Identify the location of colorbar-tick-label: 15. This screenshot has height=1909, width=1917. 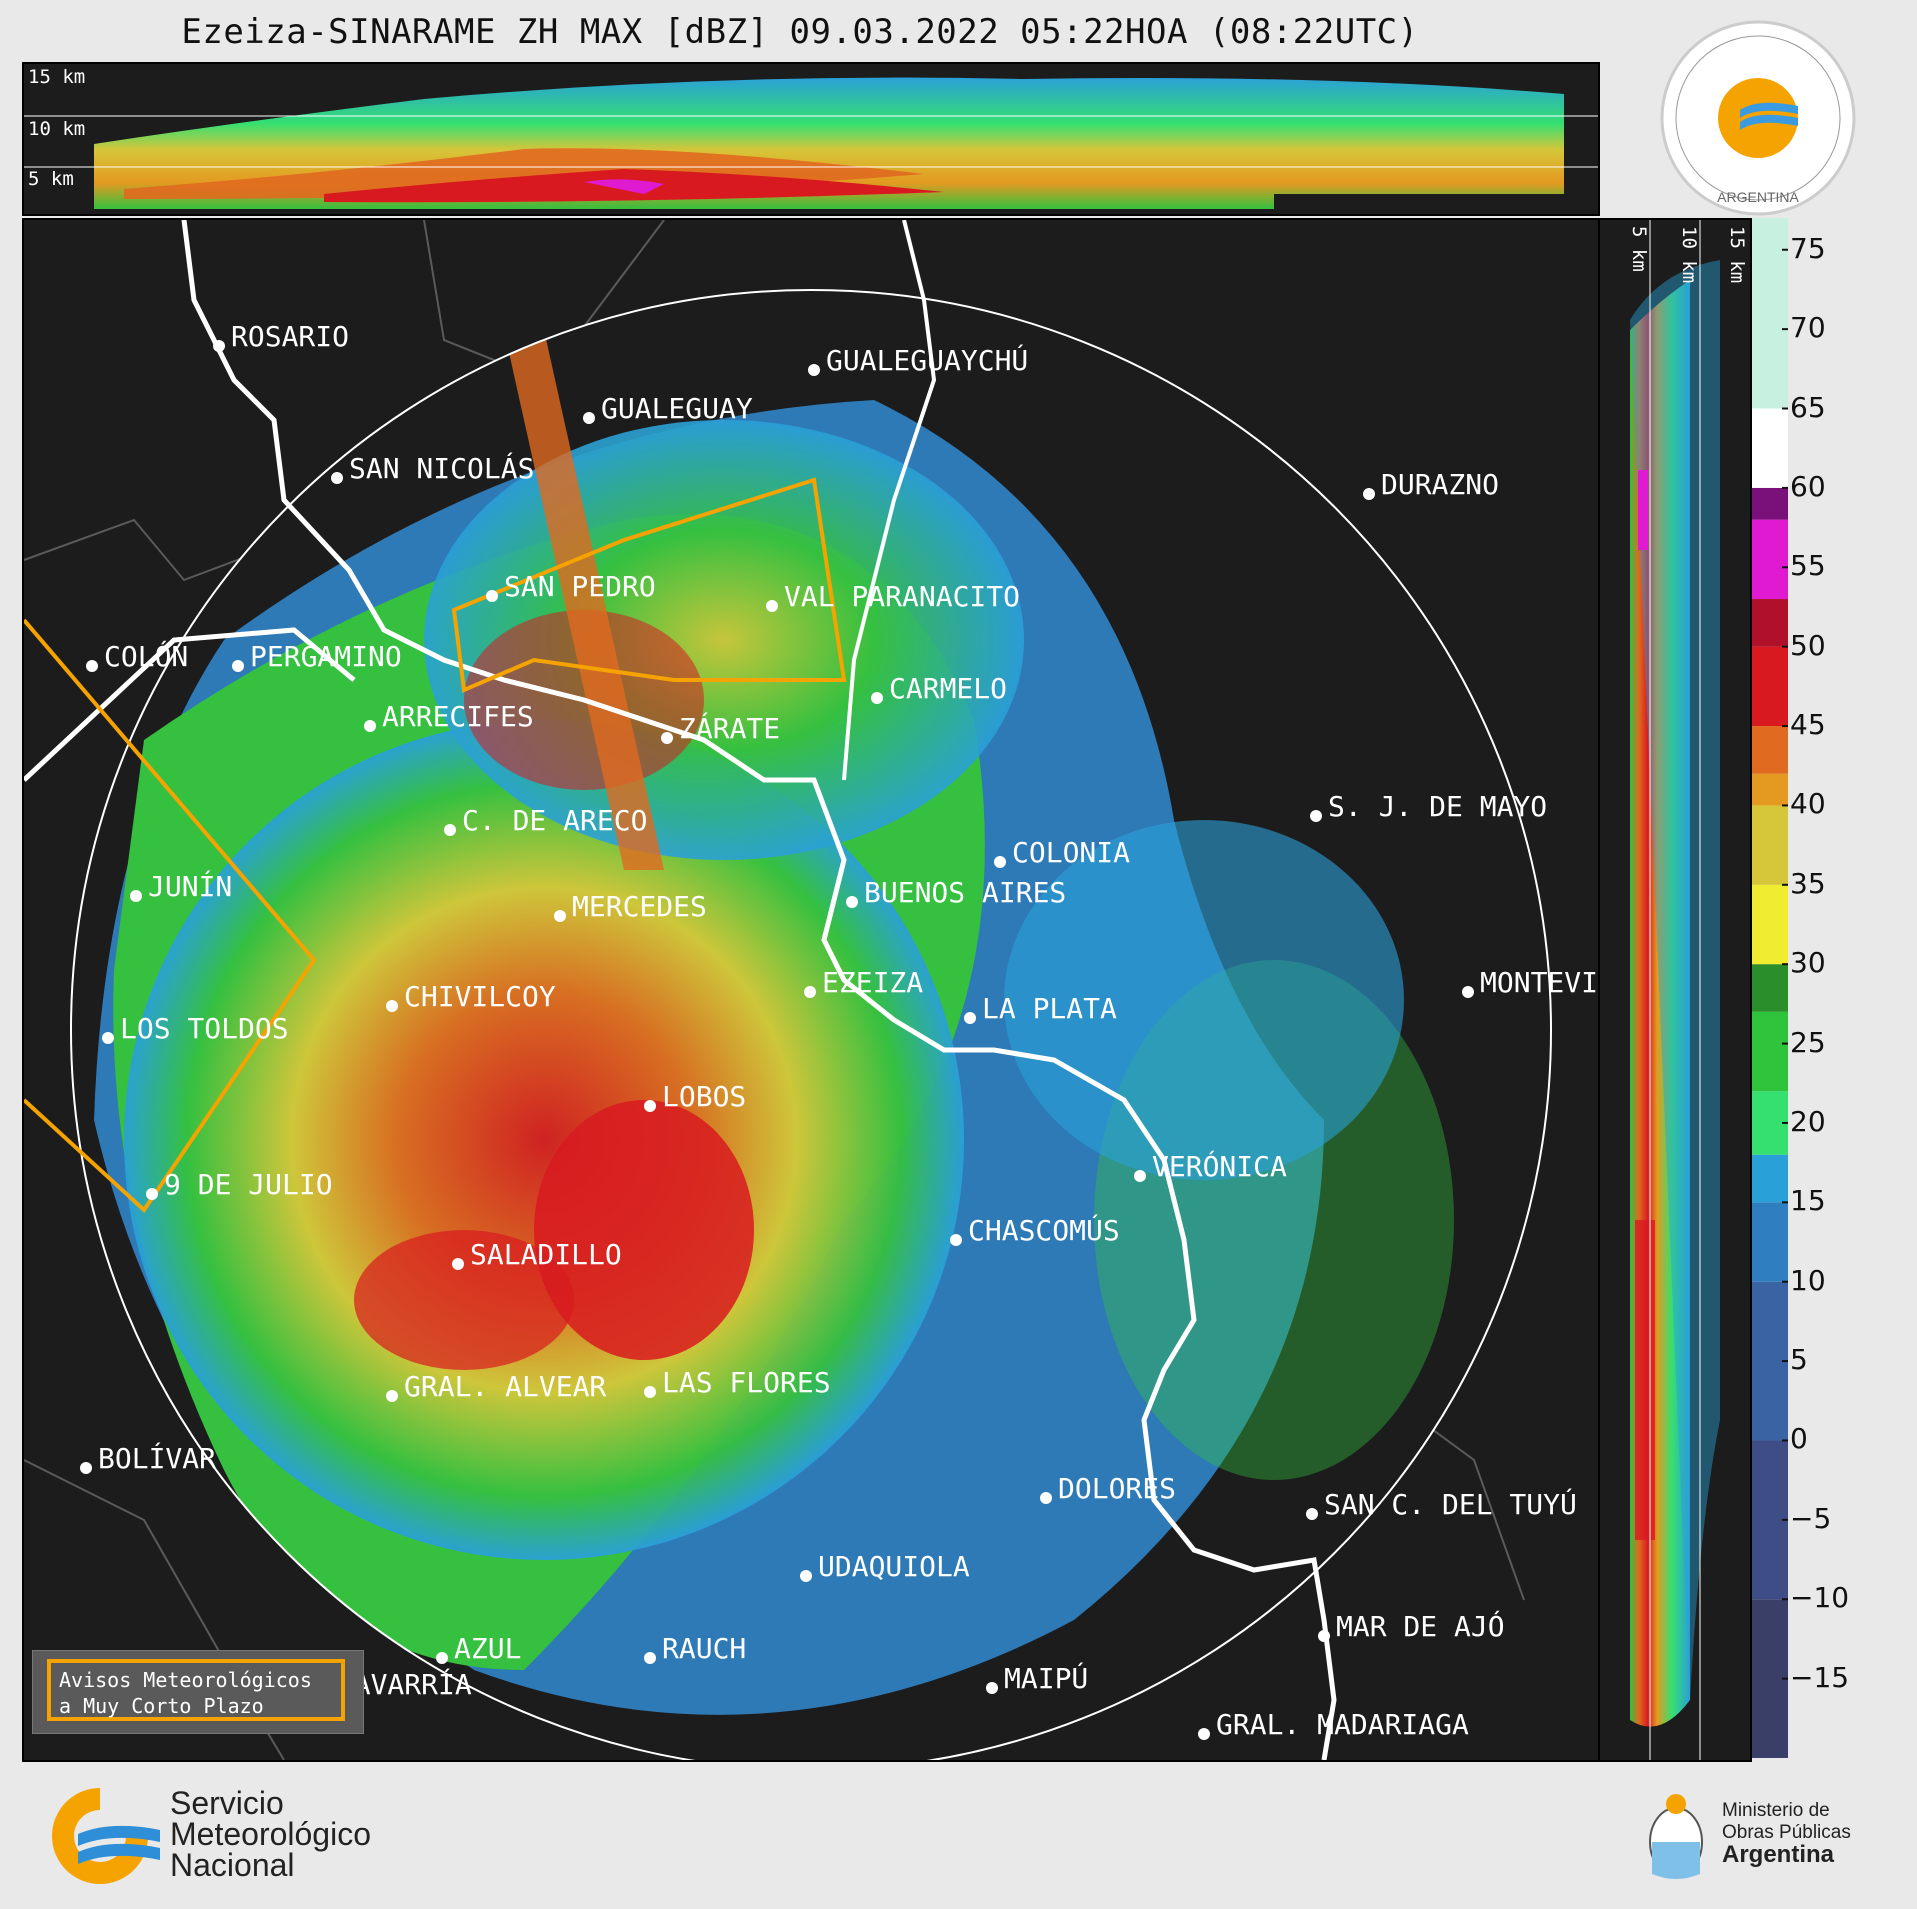
(1808, 1201).